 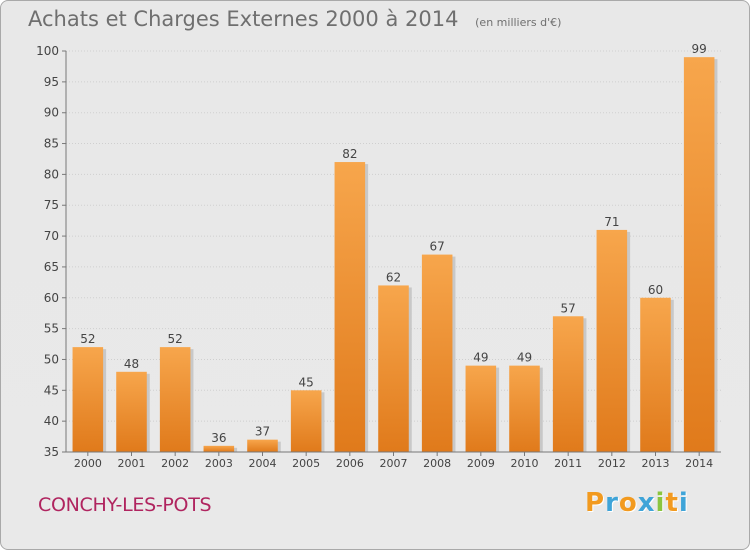 I want to click on x-tick-label: 2001, so click(x=132, y=463).